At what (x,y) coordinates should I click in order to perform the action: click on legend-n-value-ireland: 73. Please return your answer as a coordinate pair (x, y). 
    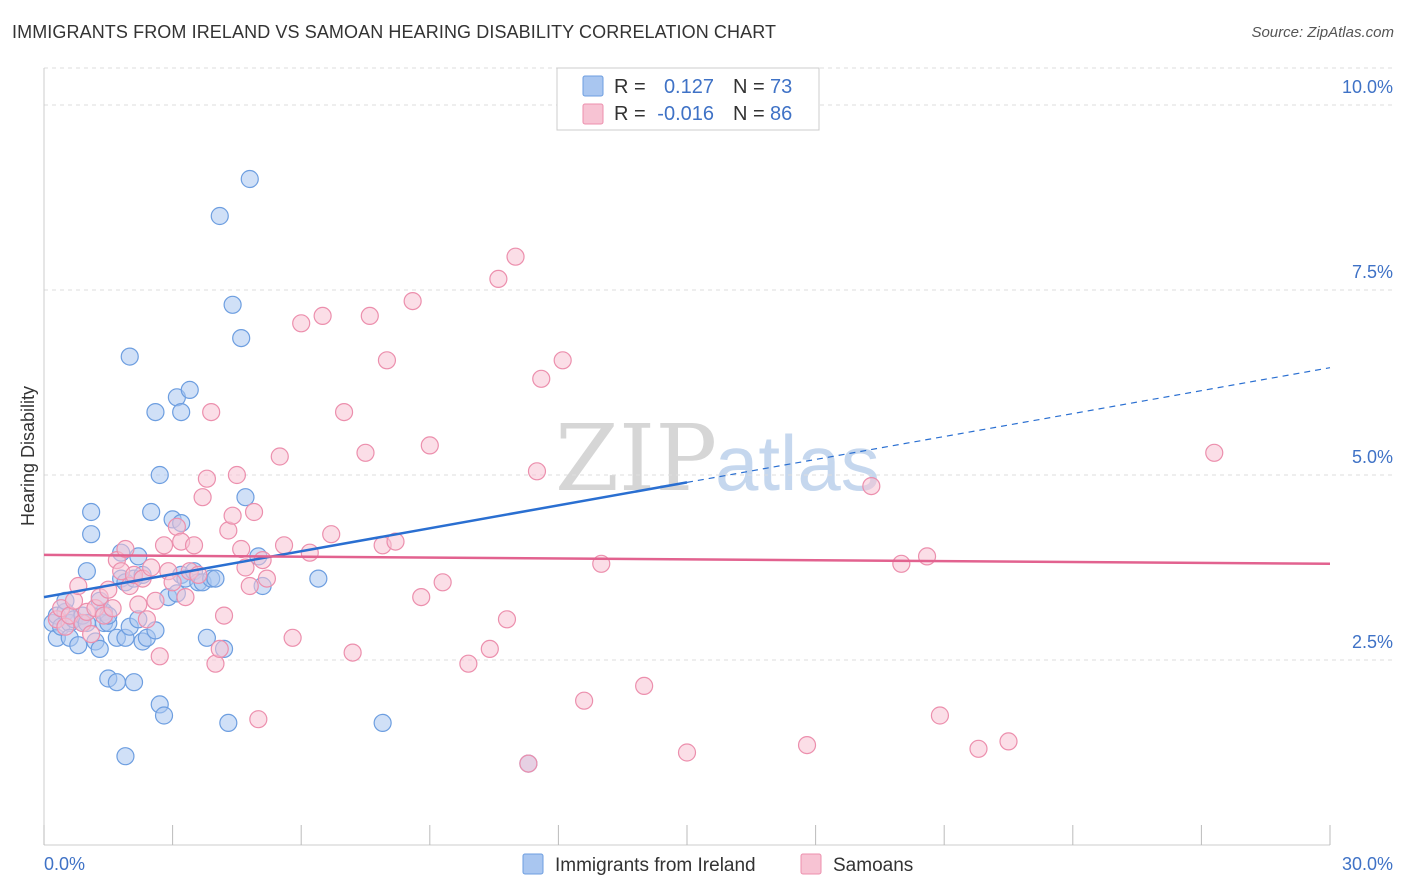
    Looking at the image, I should click on (781, 87).